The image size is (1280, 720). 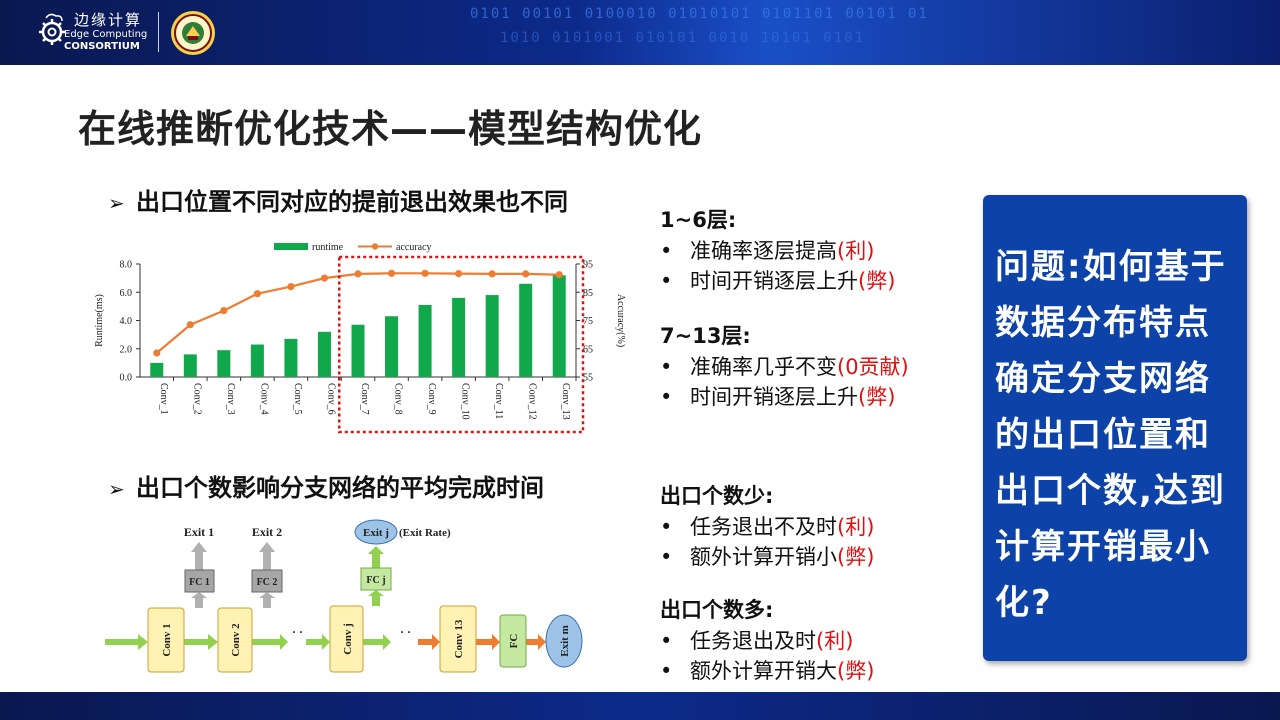 I want to click on y2-axis-title: Accuracy(%), so click(x=620, y=320).